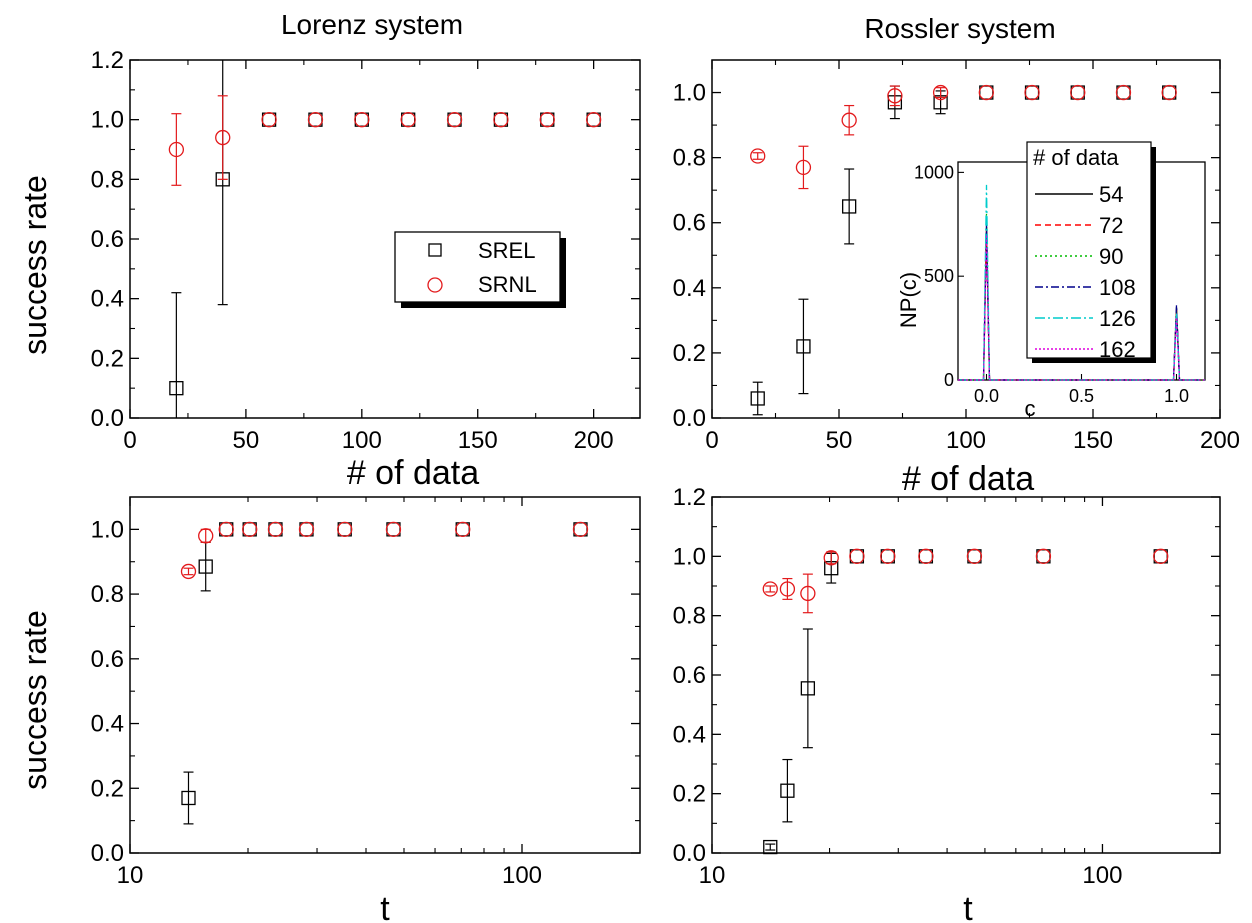  Describe the element at coordinates (1117, 349) in the screenshot. I see `inset-legend-label: 162` at that location.